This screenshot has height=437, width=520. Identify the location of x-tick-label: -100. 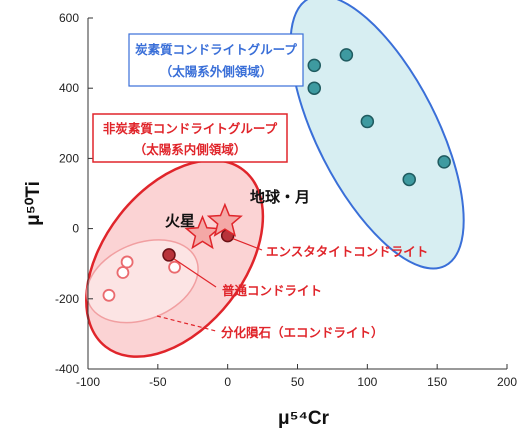
(88, 382).